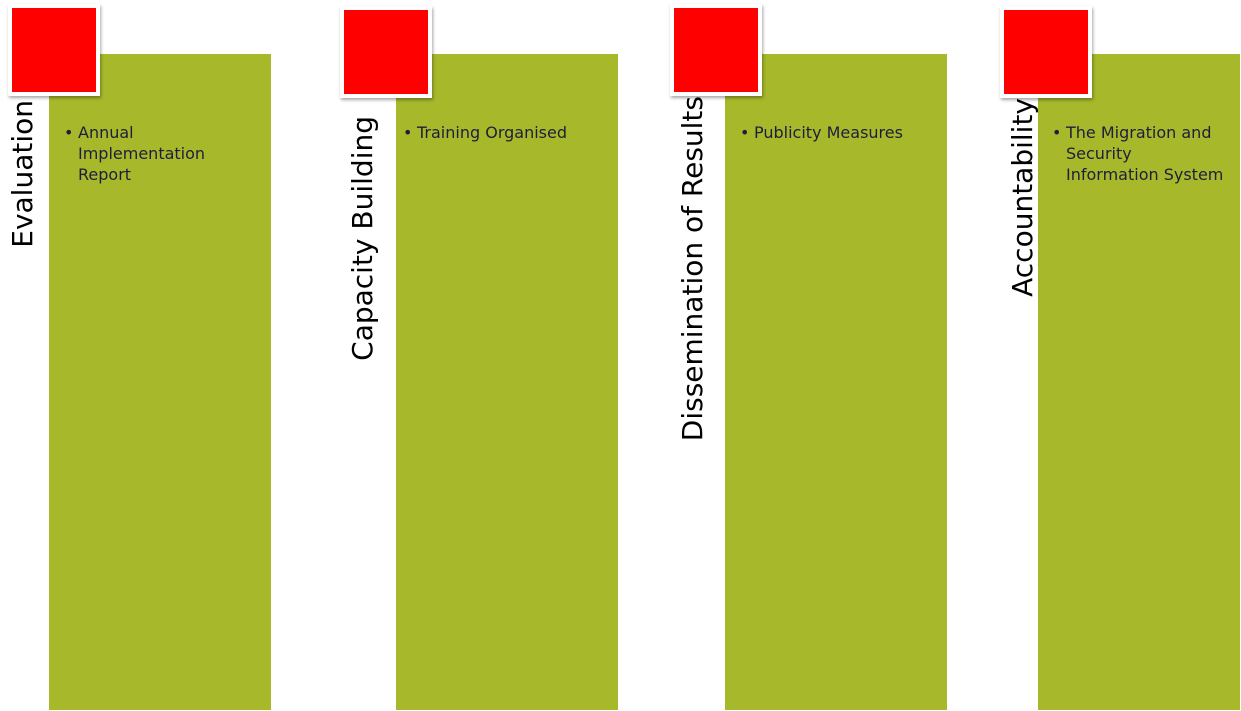 This screenshot has height=711, width=1241. What do you see at coordinates (142, 153) in the screenshot?
I see `bullet-text: Annual Implementation Report` at bounding box center [142, 153].